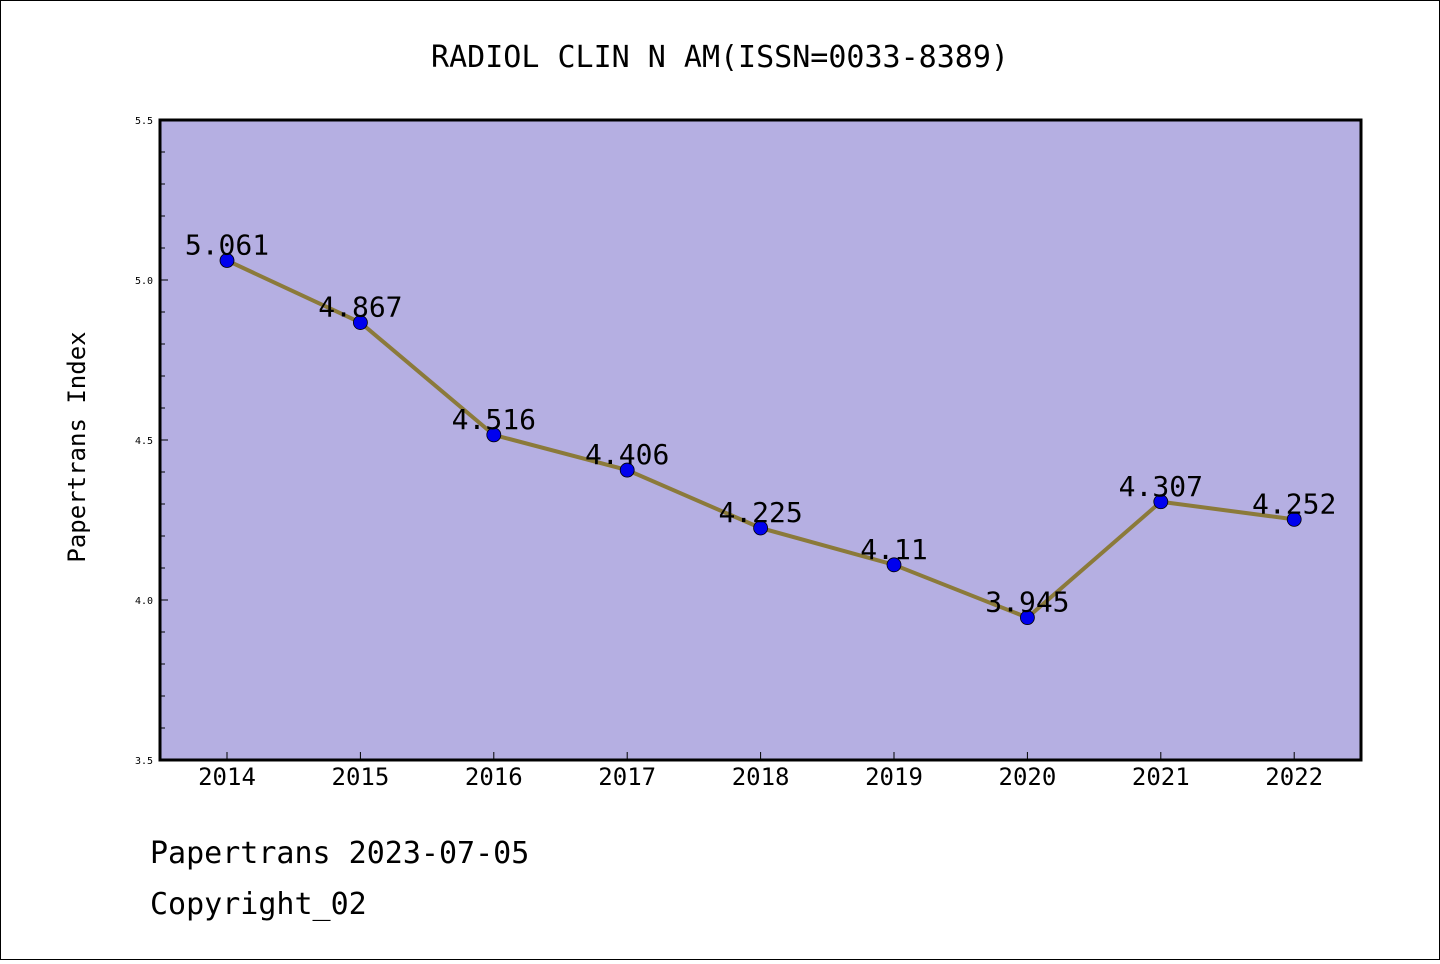 The width and height of the screenshot is (1440, 964). I want to click on x-tick-label: 2015, so click(361, 777).